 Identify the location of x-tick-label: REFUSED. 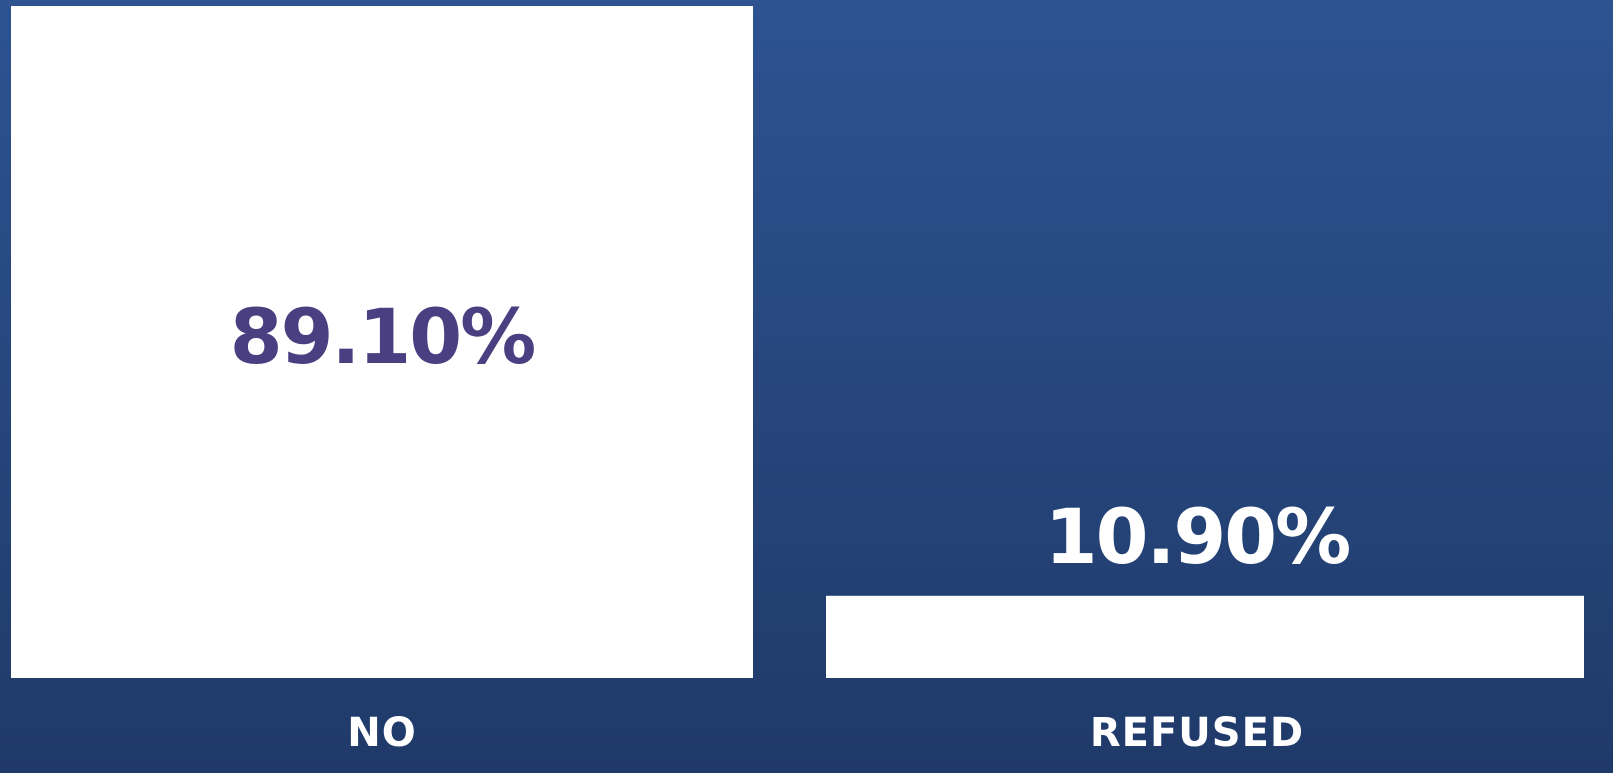
(1197, 733).